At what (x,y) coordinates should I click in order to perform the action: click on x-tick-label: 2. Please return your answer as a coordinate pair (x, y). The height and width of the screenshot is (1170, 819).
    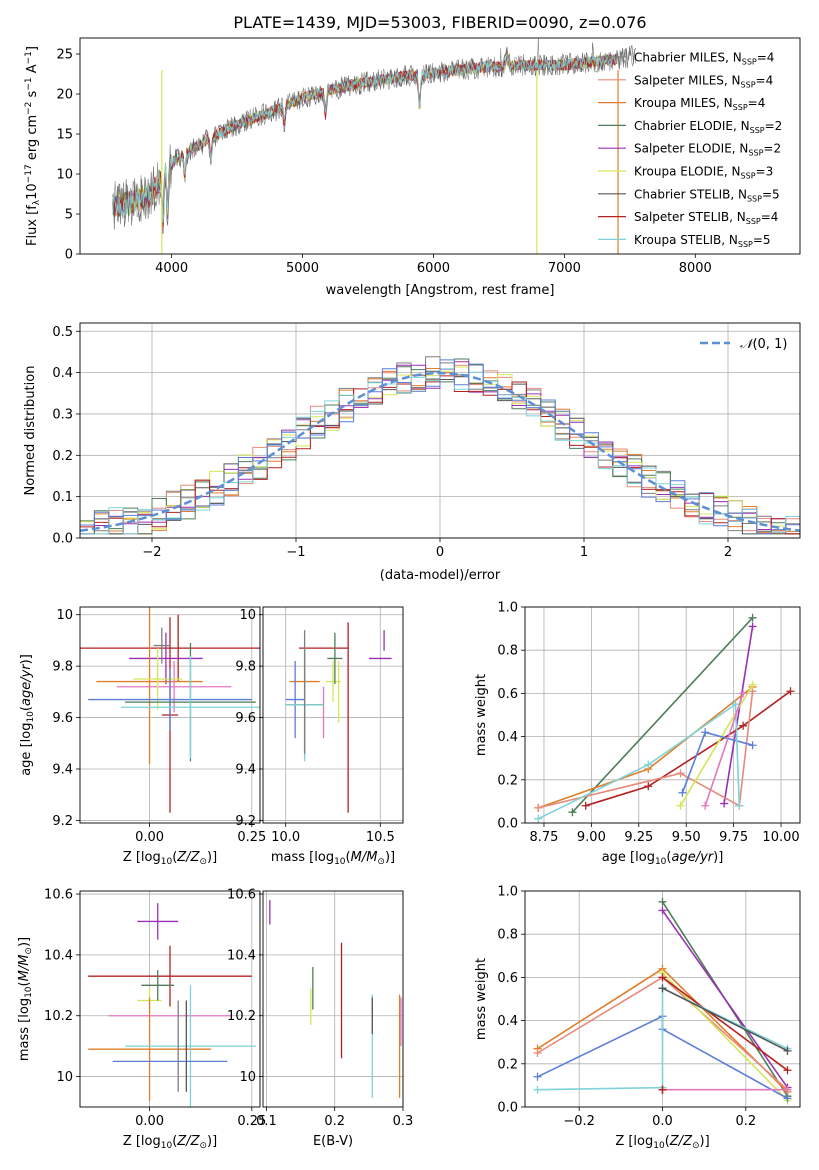
    Looking at the image, I should click on (728, 552).